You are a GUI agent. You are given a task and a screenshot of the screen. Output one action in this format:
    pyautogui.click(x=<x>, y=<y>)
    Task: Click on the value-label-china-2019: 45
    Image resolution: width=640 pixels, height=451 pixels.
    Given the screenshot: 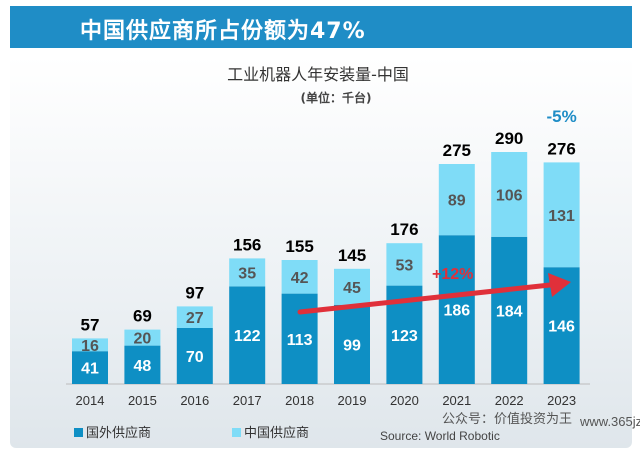 What is the action you would take?
    pyautogui.click(x=352, y=288)
    